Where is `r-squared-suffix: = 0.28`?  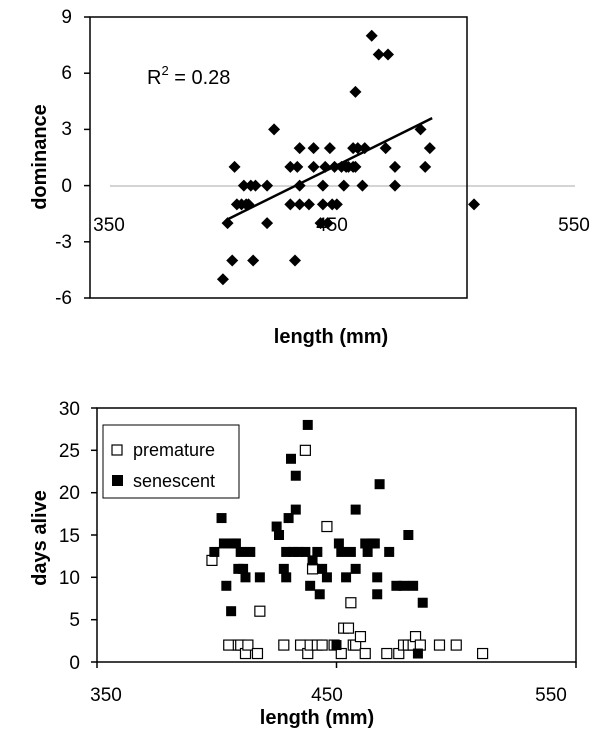
r-squared-suffix: = 0.28 is located at coordinates (200, 78).